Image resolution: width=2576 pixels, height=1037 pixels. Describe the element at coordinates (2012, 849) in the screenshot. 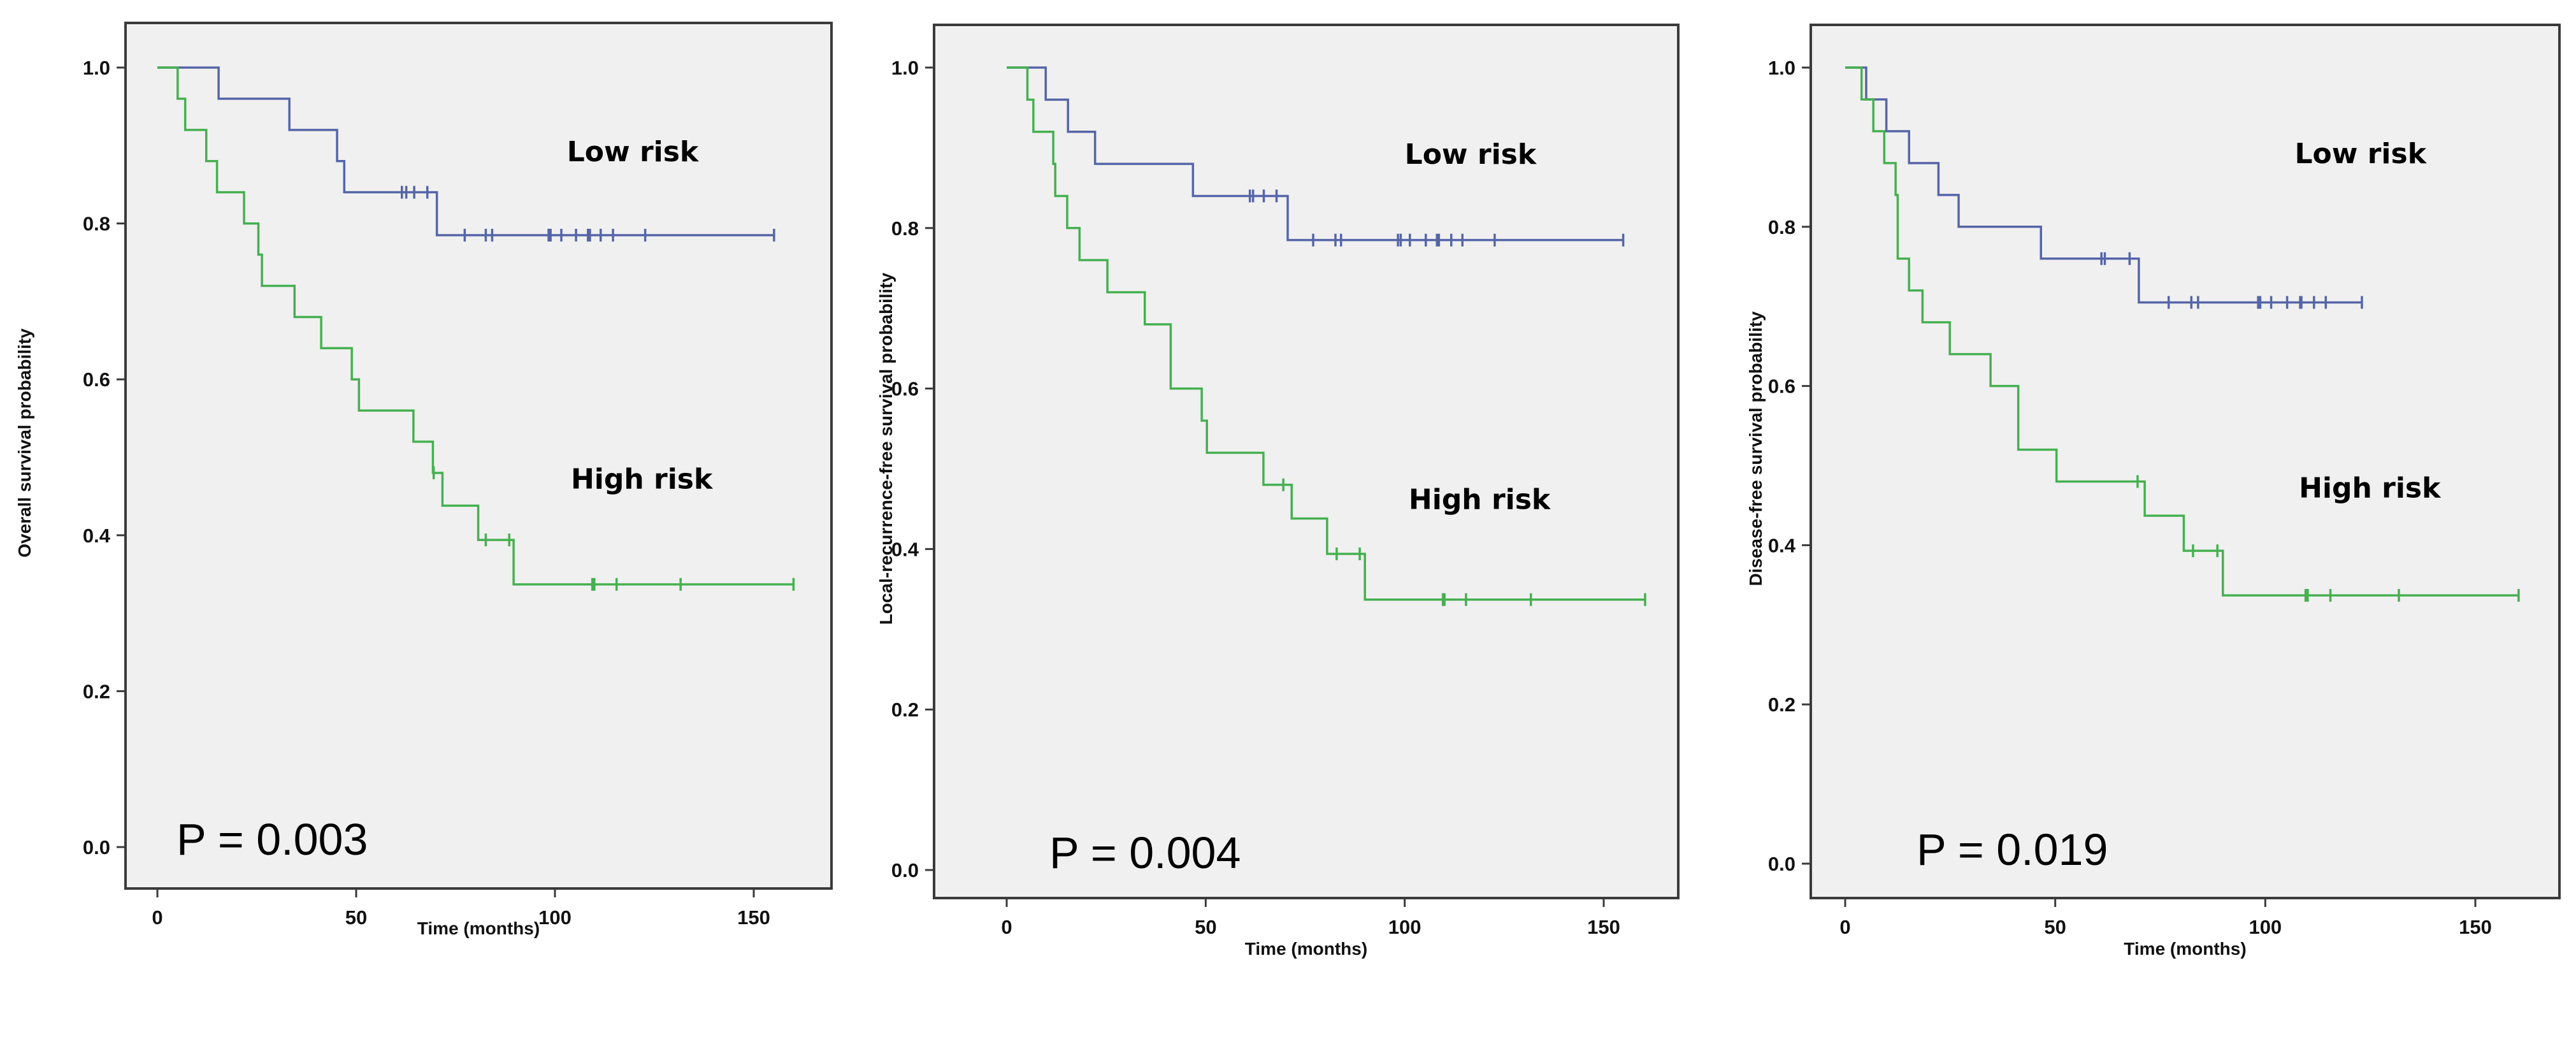

I see `p-value-label: P = 0.019` at that location.